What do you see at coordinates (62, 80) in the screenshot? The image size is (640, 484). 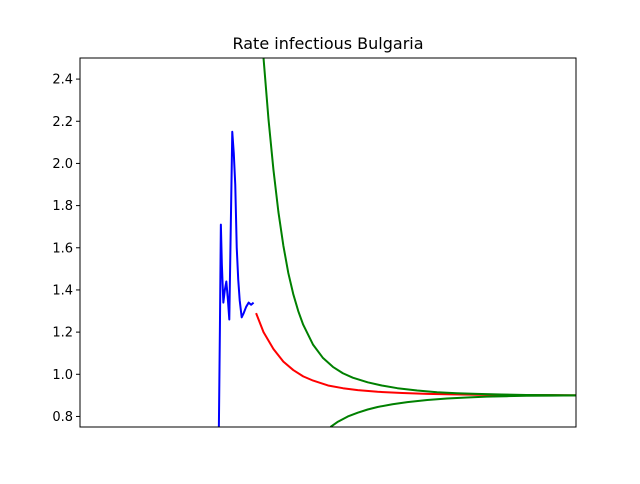 I see `y-tick-label: 2.4` at bounding box center [62, 80].